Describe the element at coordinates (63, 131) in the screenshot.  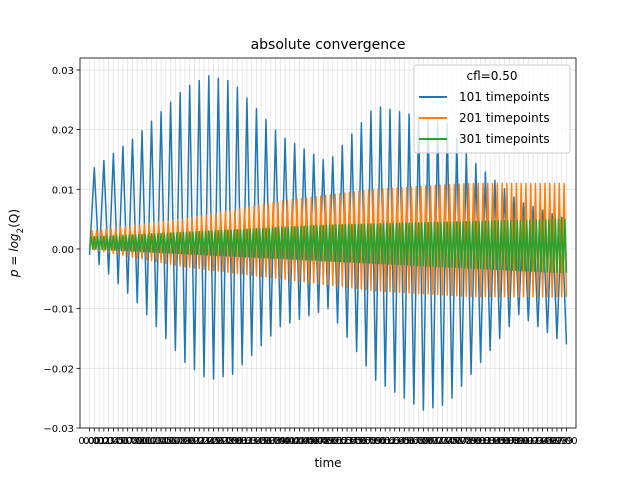
I see `y-tick-label: 0.02` at that location.